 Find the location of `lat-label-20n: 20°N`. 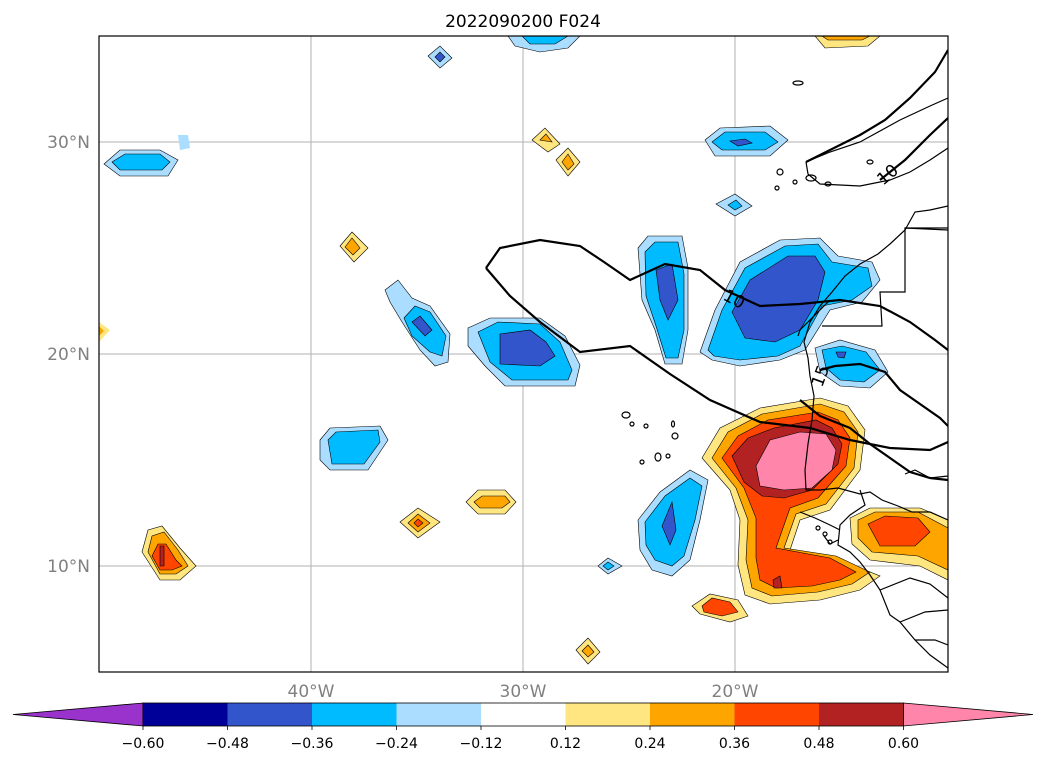

lat-label-20n: 20°N is located at coordinates (68, 355).